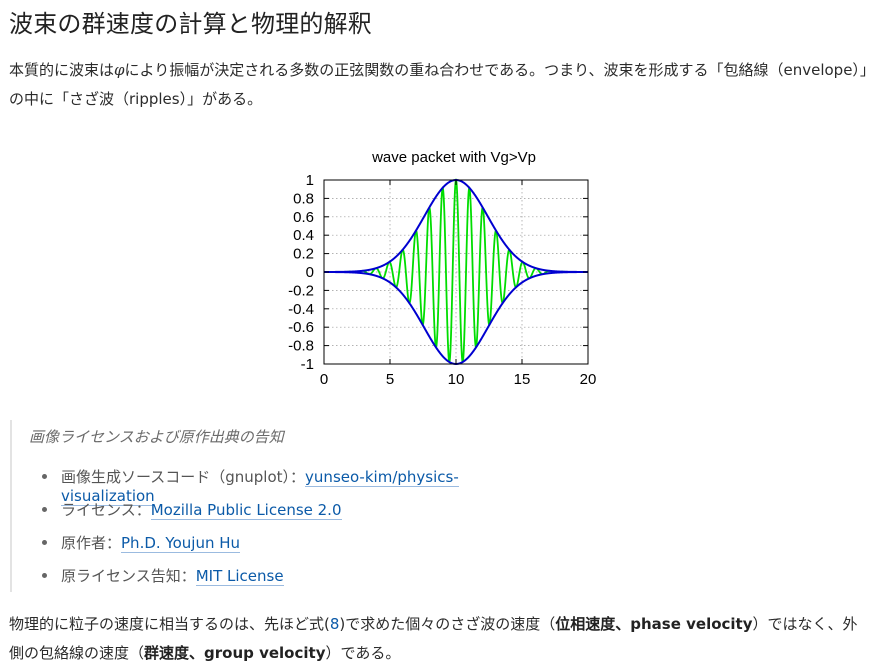 This screenshot has height=670, width=880. I want to click on y-tick-label: 0.6, so click(303, 217).